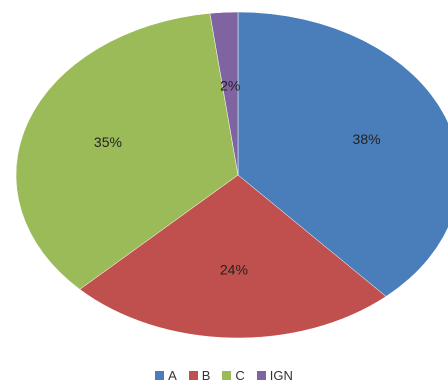 The image size is (448, 385). I want to click on legend-label-b: B, so click(206, 375).